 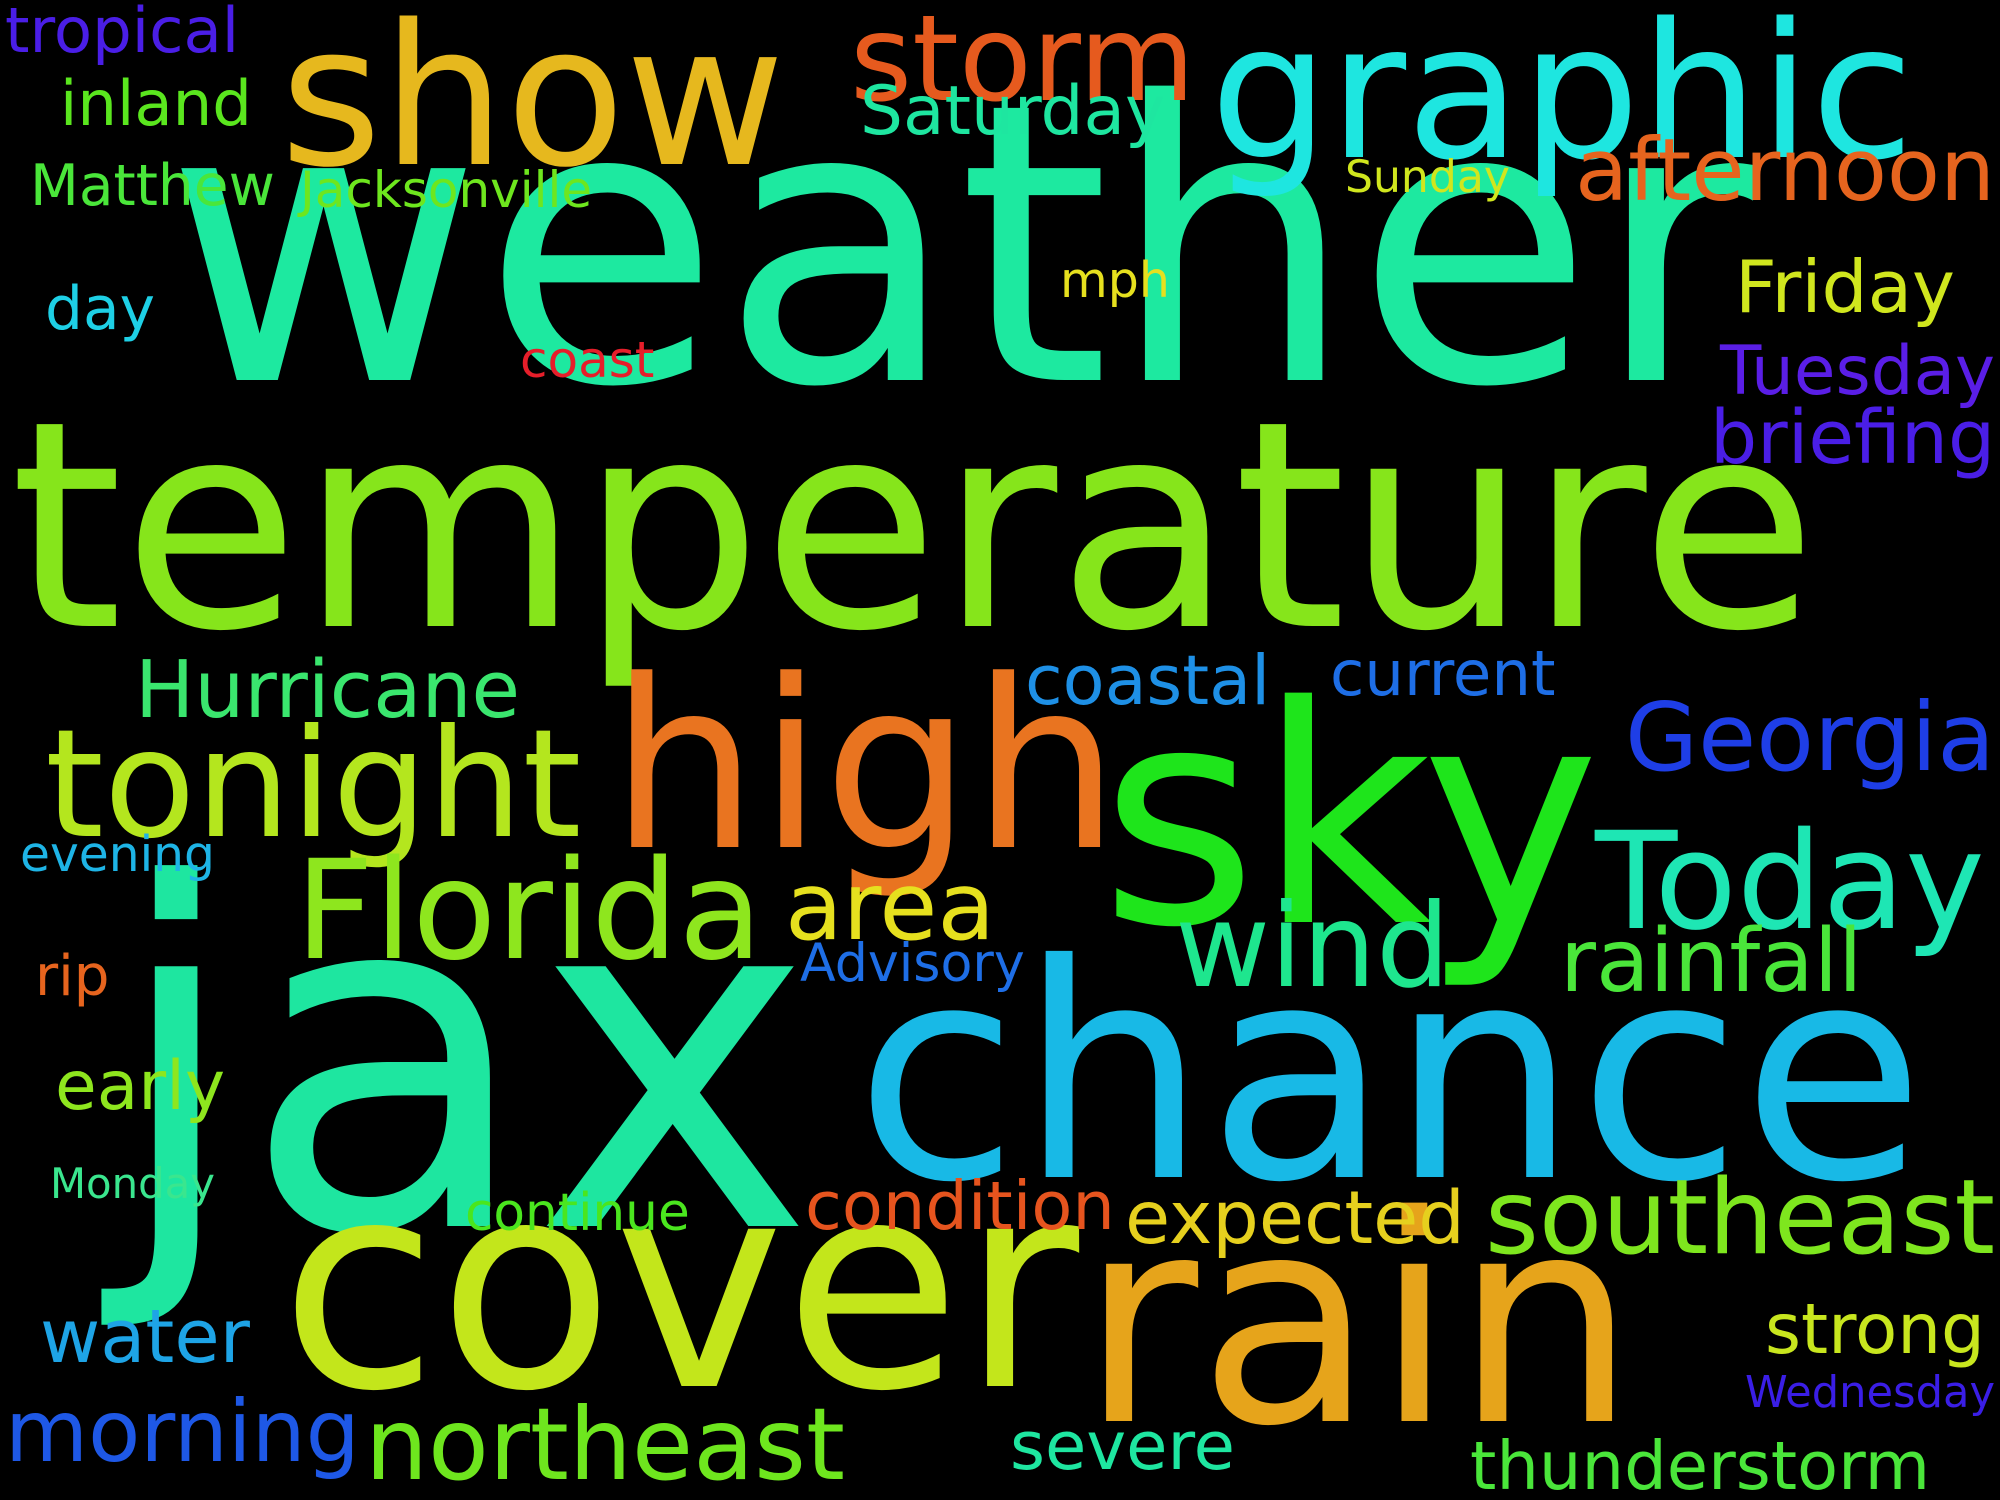 What do you see at coordinates (1390, 1075) in the screenshot?
I see `word-chance: chance` at bounding box center [1390, 1075].